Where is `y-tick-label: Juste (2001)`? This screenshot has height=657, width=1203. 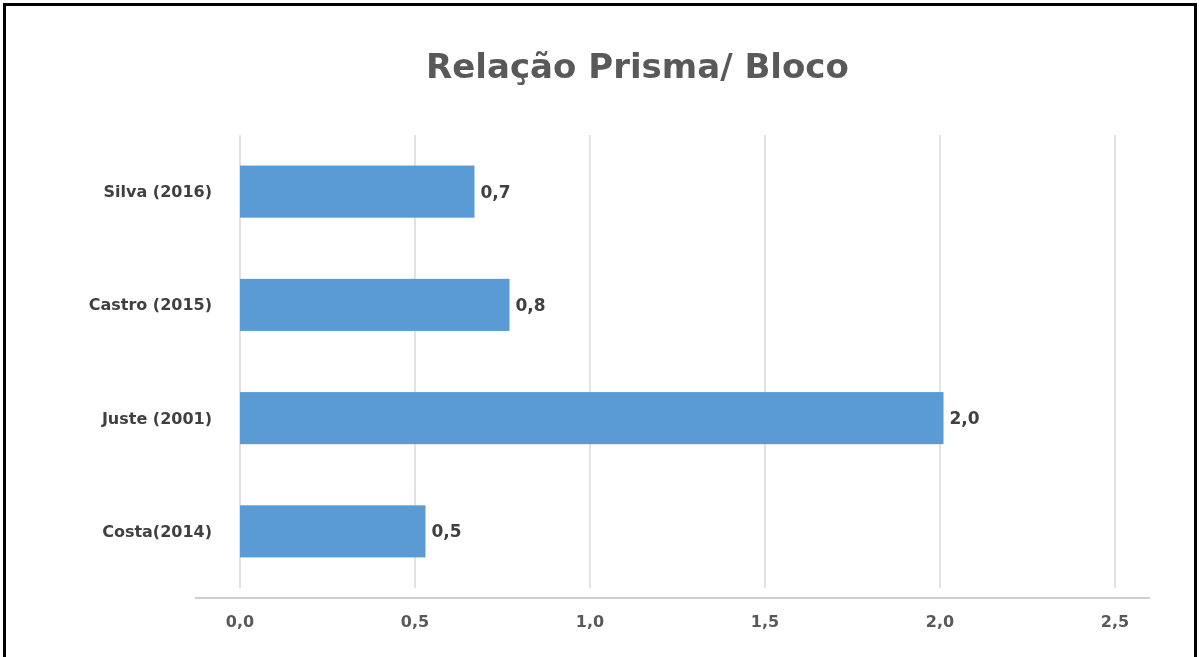 y-tick-label: Juste (2001) is located at coordinates (156, 418).